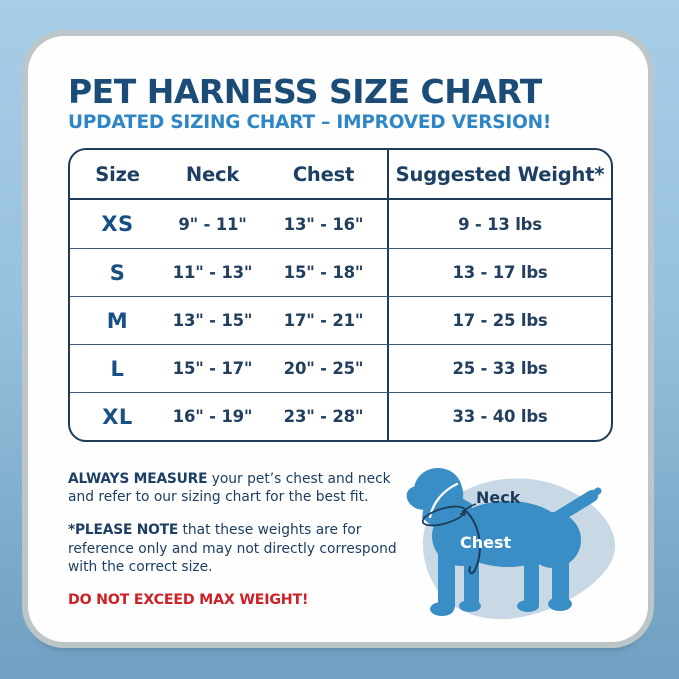 The width and height of the screenshot is (679, 679). Describe the element at coordinates (212, 368) in the screenshot. I see `cell-neck: 15" - 17"` at that location.